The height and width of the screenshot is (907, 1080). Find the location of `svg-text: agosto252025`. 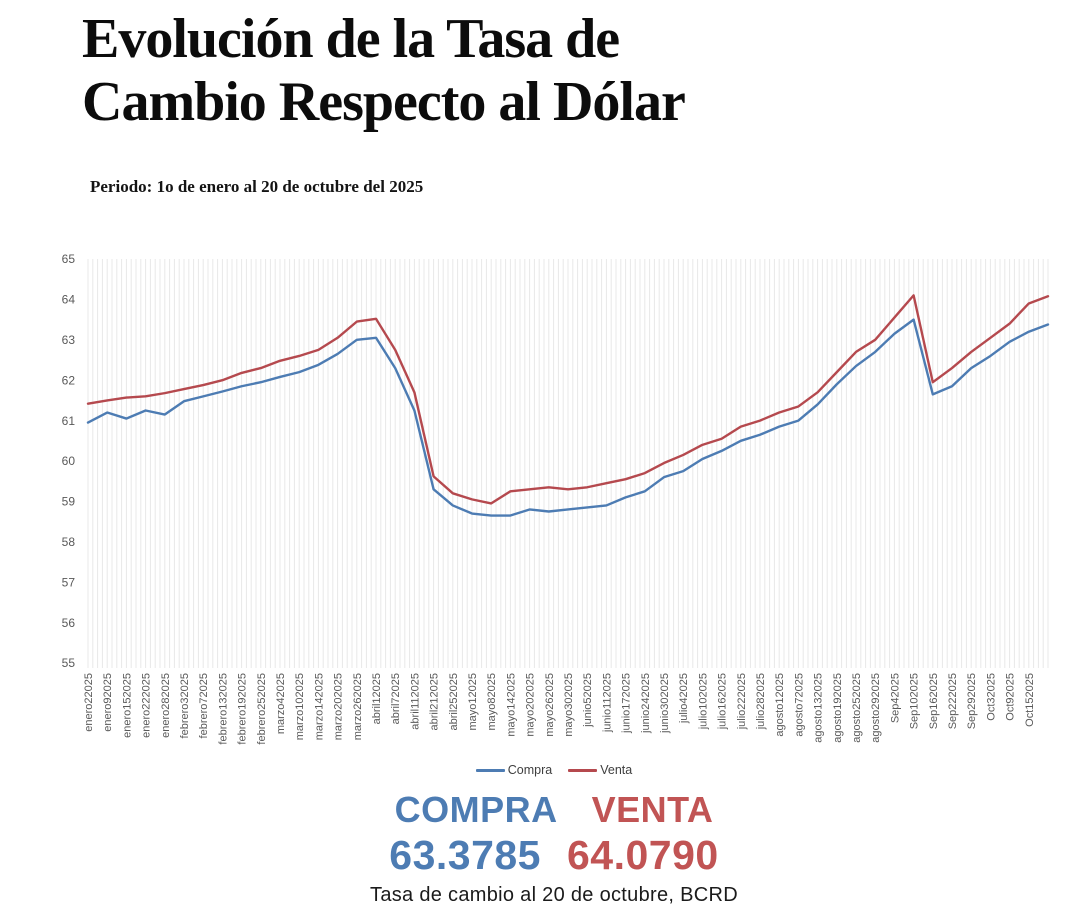

svg-text: agosto252025 is located at coordinates (857, 708).